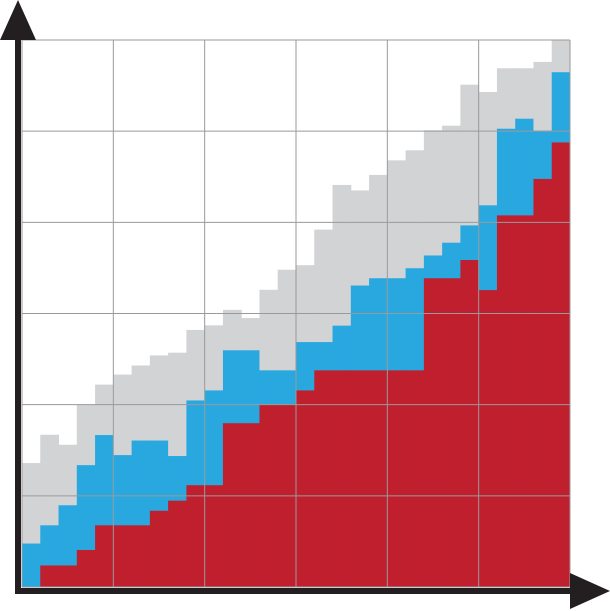 Image resolution: width=610 pixels, height=611 pixels. What do you see at coordinates (18, 20) in the screenshot?
I see `y-axis-arrow` at bounding box center [18, 20].